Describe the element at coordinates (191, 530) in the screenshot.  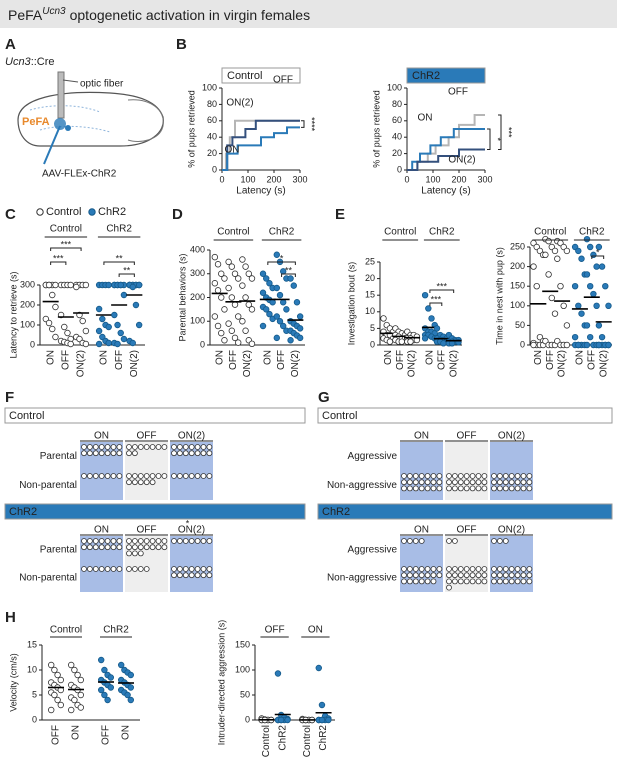
I see `column-label: ON(2)` at that location.